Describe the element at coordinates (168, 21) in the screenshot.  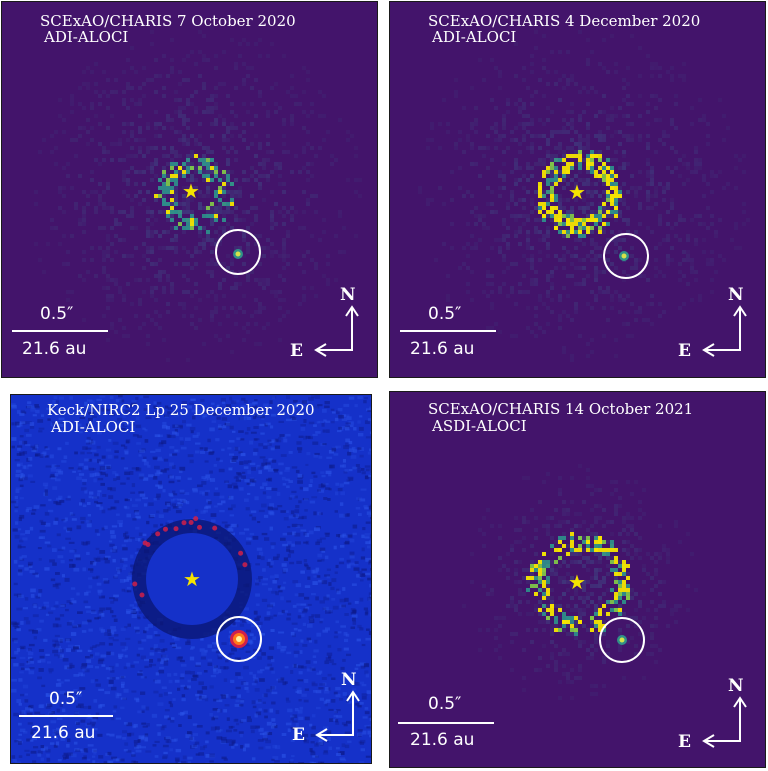
I see `panel-title: SCExAO/CHARIS 7 October 2020` at that location.